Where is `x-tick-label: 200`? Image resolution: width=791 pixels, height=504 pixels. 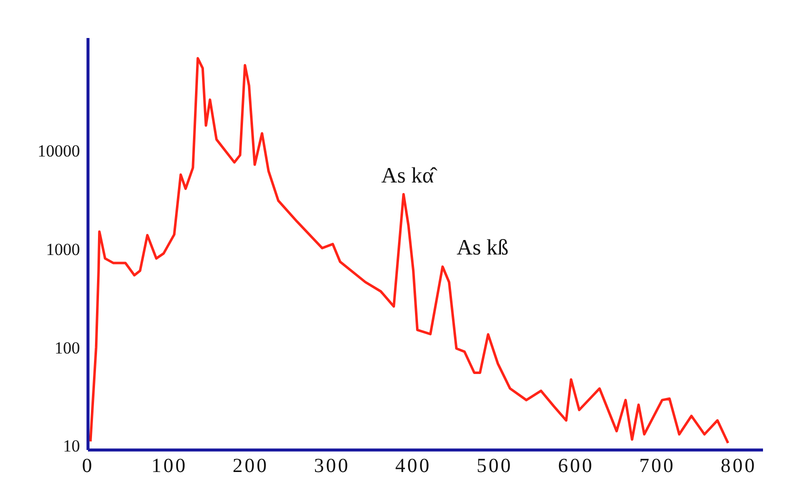
x-tick-label: 200 is located at coordinates (250, 466).